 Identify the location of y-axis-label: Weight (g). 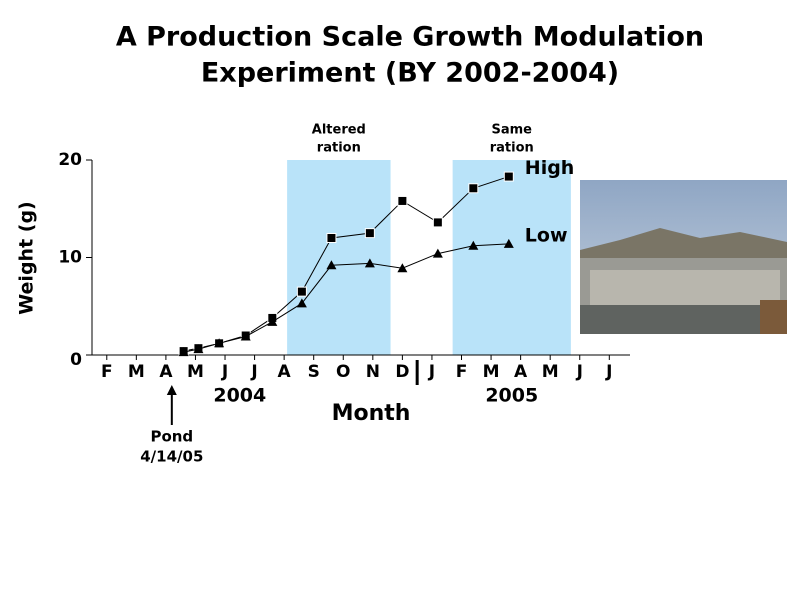
(27, 257).